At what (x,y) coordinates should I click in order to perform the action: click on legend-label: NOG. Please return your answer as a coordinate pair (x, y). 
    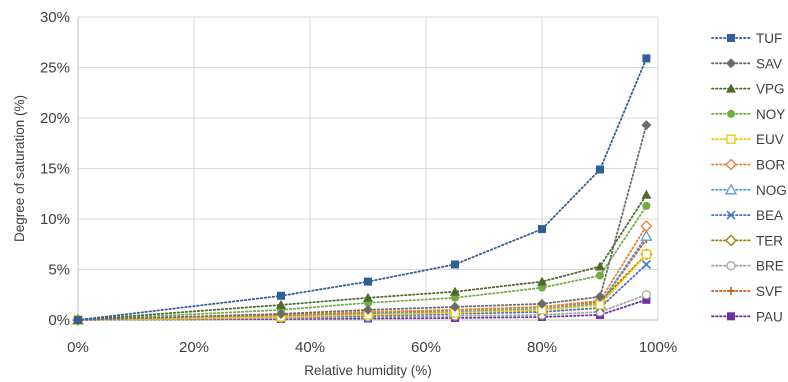
    Looking at the image, I should click on (771, 190).